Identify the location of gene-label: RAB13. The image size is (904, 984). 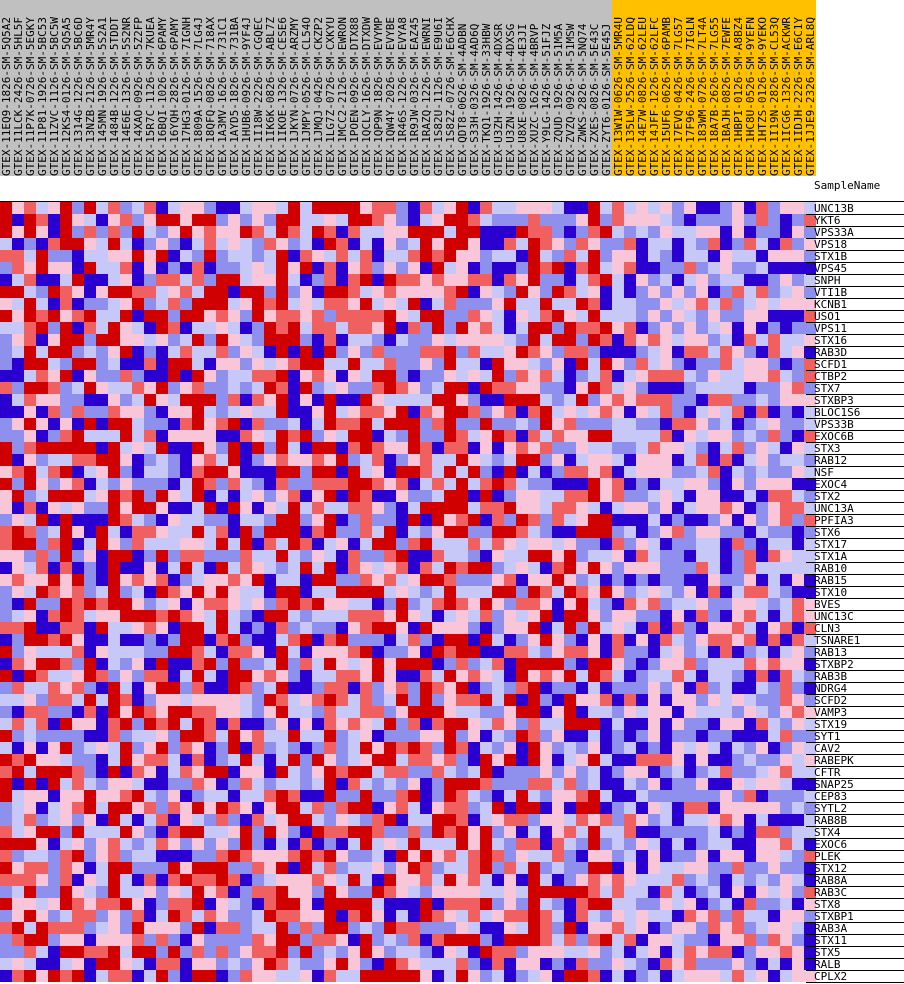
(830, 652).